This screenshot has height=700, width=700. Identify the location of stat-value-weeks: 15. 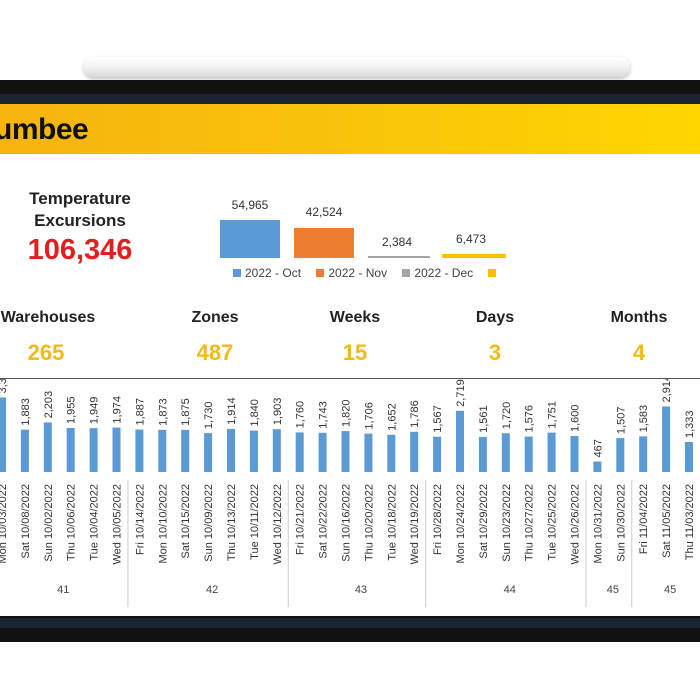
(355, 352).